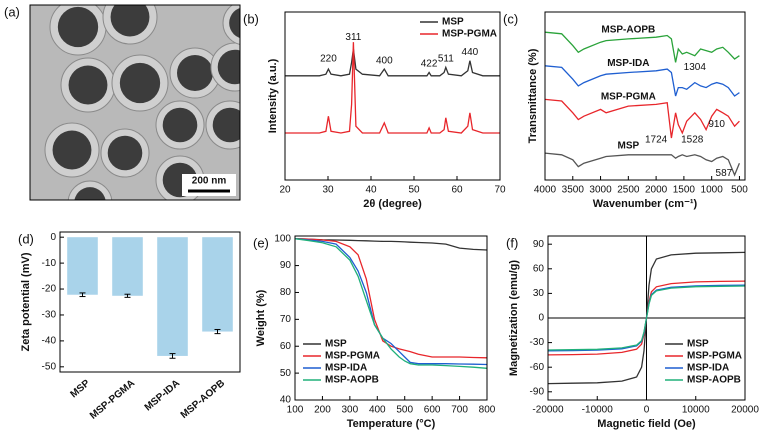 The height and width of the screenshot is (430, 760). I want to click on series-label: MSP, so click(628, 145).